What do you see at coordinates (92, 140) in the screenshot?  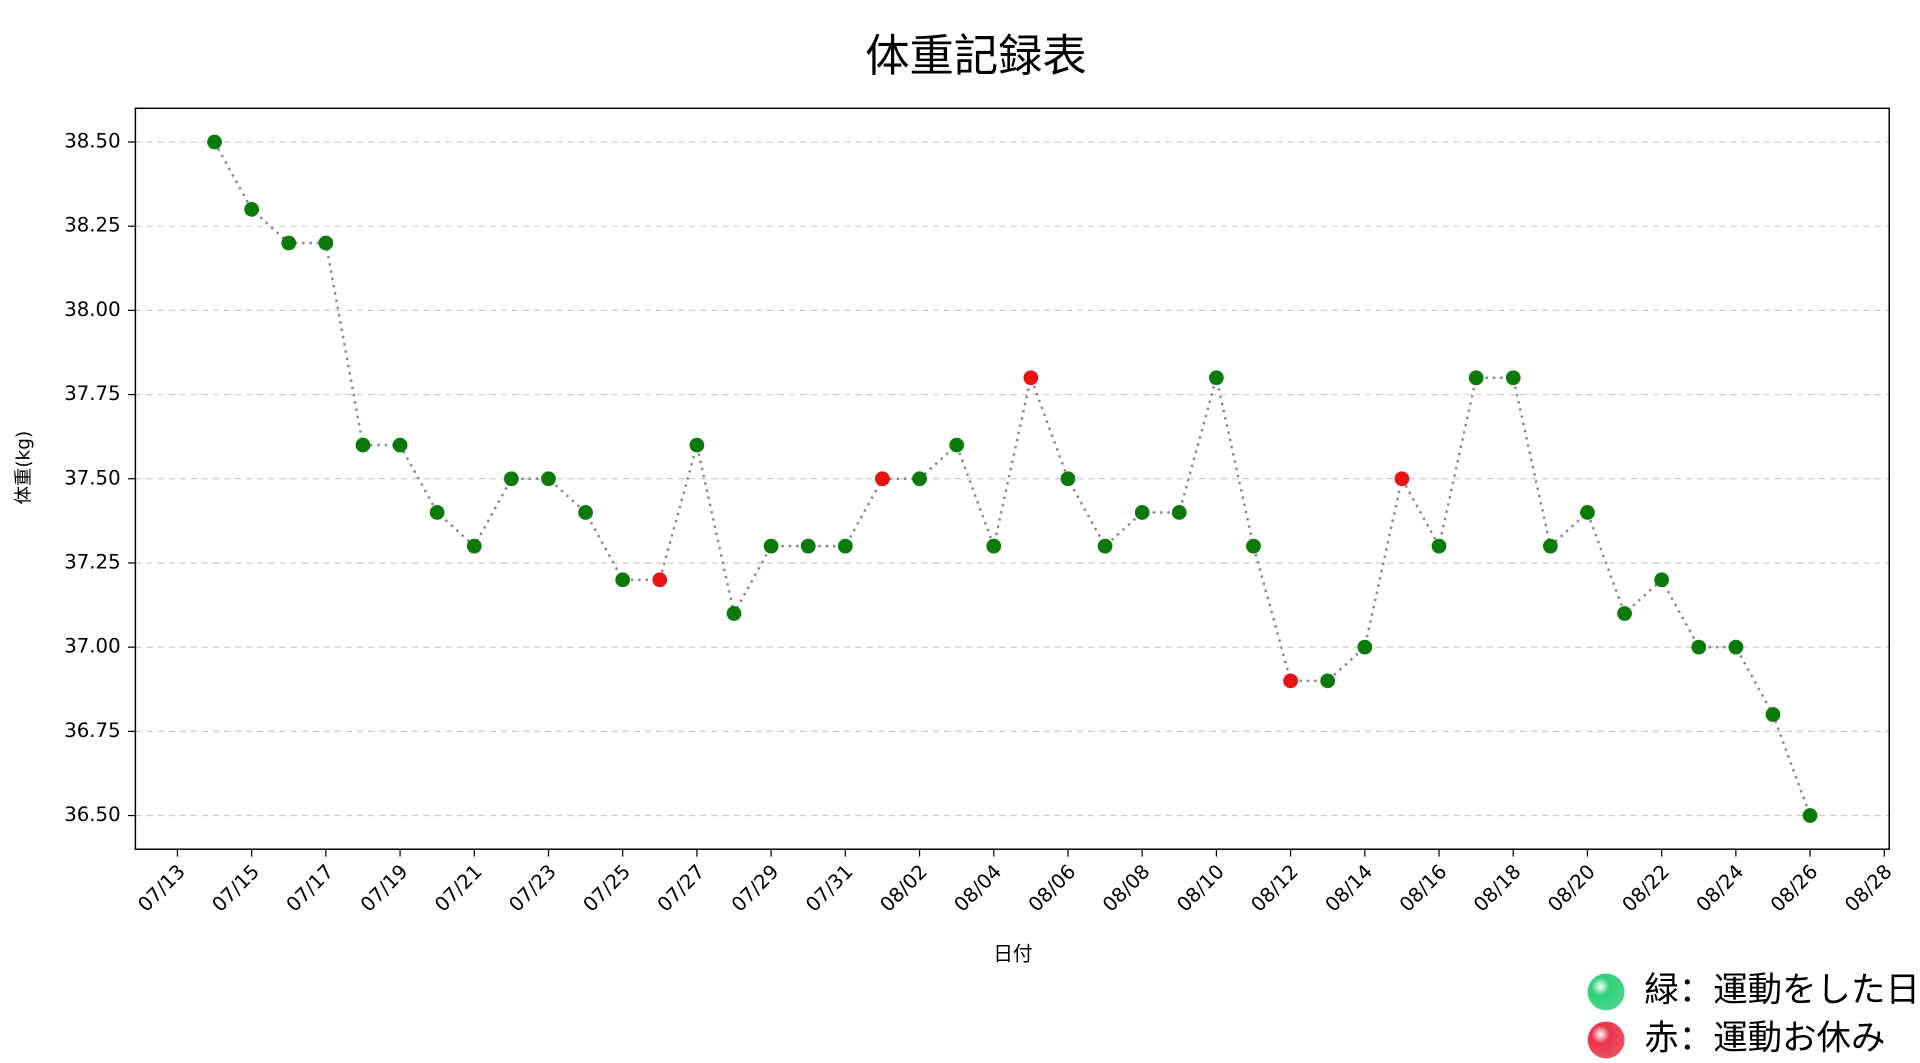 I see `y-tick-label: 38.50` at bounding box center [92, 140].